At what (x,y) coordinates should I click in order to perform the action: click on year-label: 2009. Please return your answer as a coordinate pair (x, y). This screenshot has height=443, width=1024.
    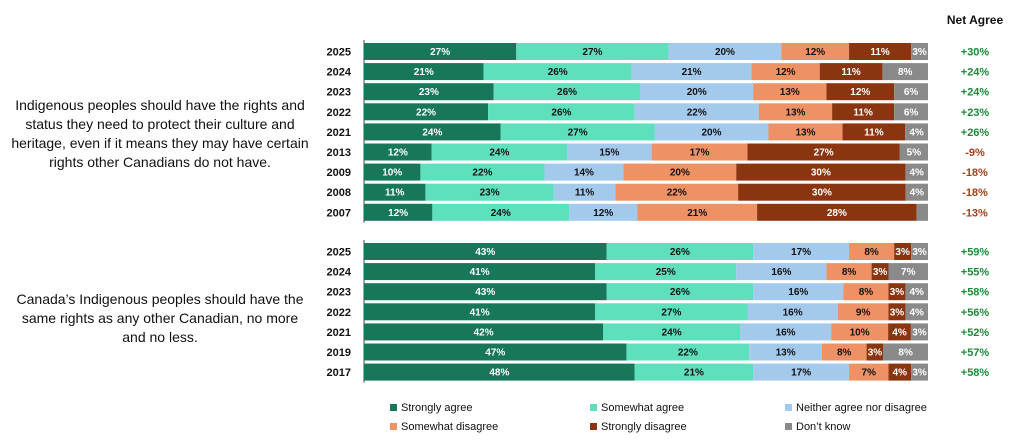
    Looking at the image, I should click on (339, 173).